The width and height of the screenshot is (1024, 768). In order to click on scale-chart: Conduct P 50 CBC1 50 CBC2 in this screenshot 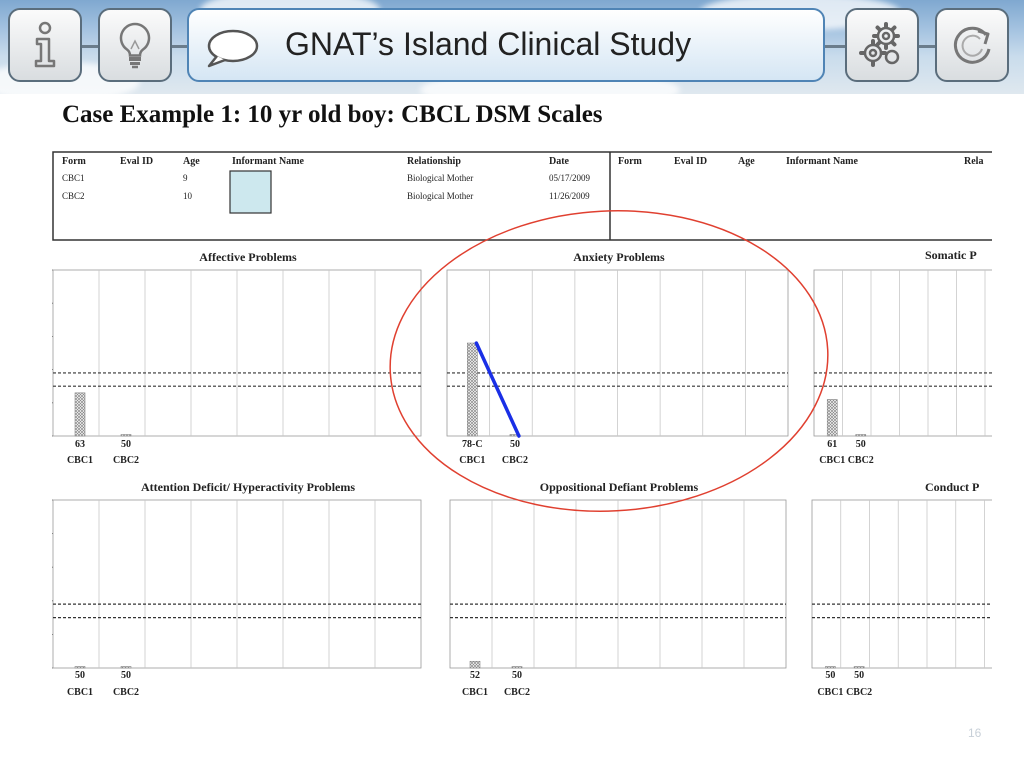, I will do `click(901, 589)`.